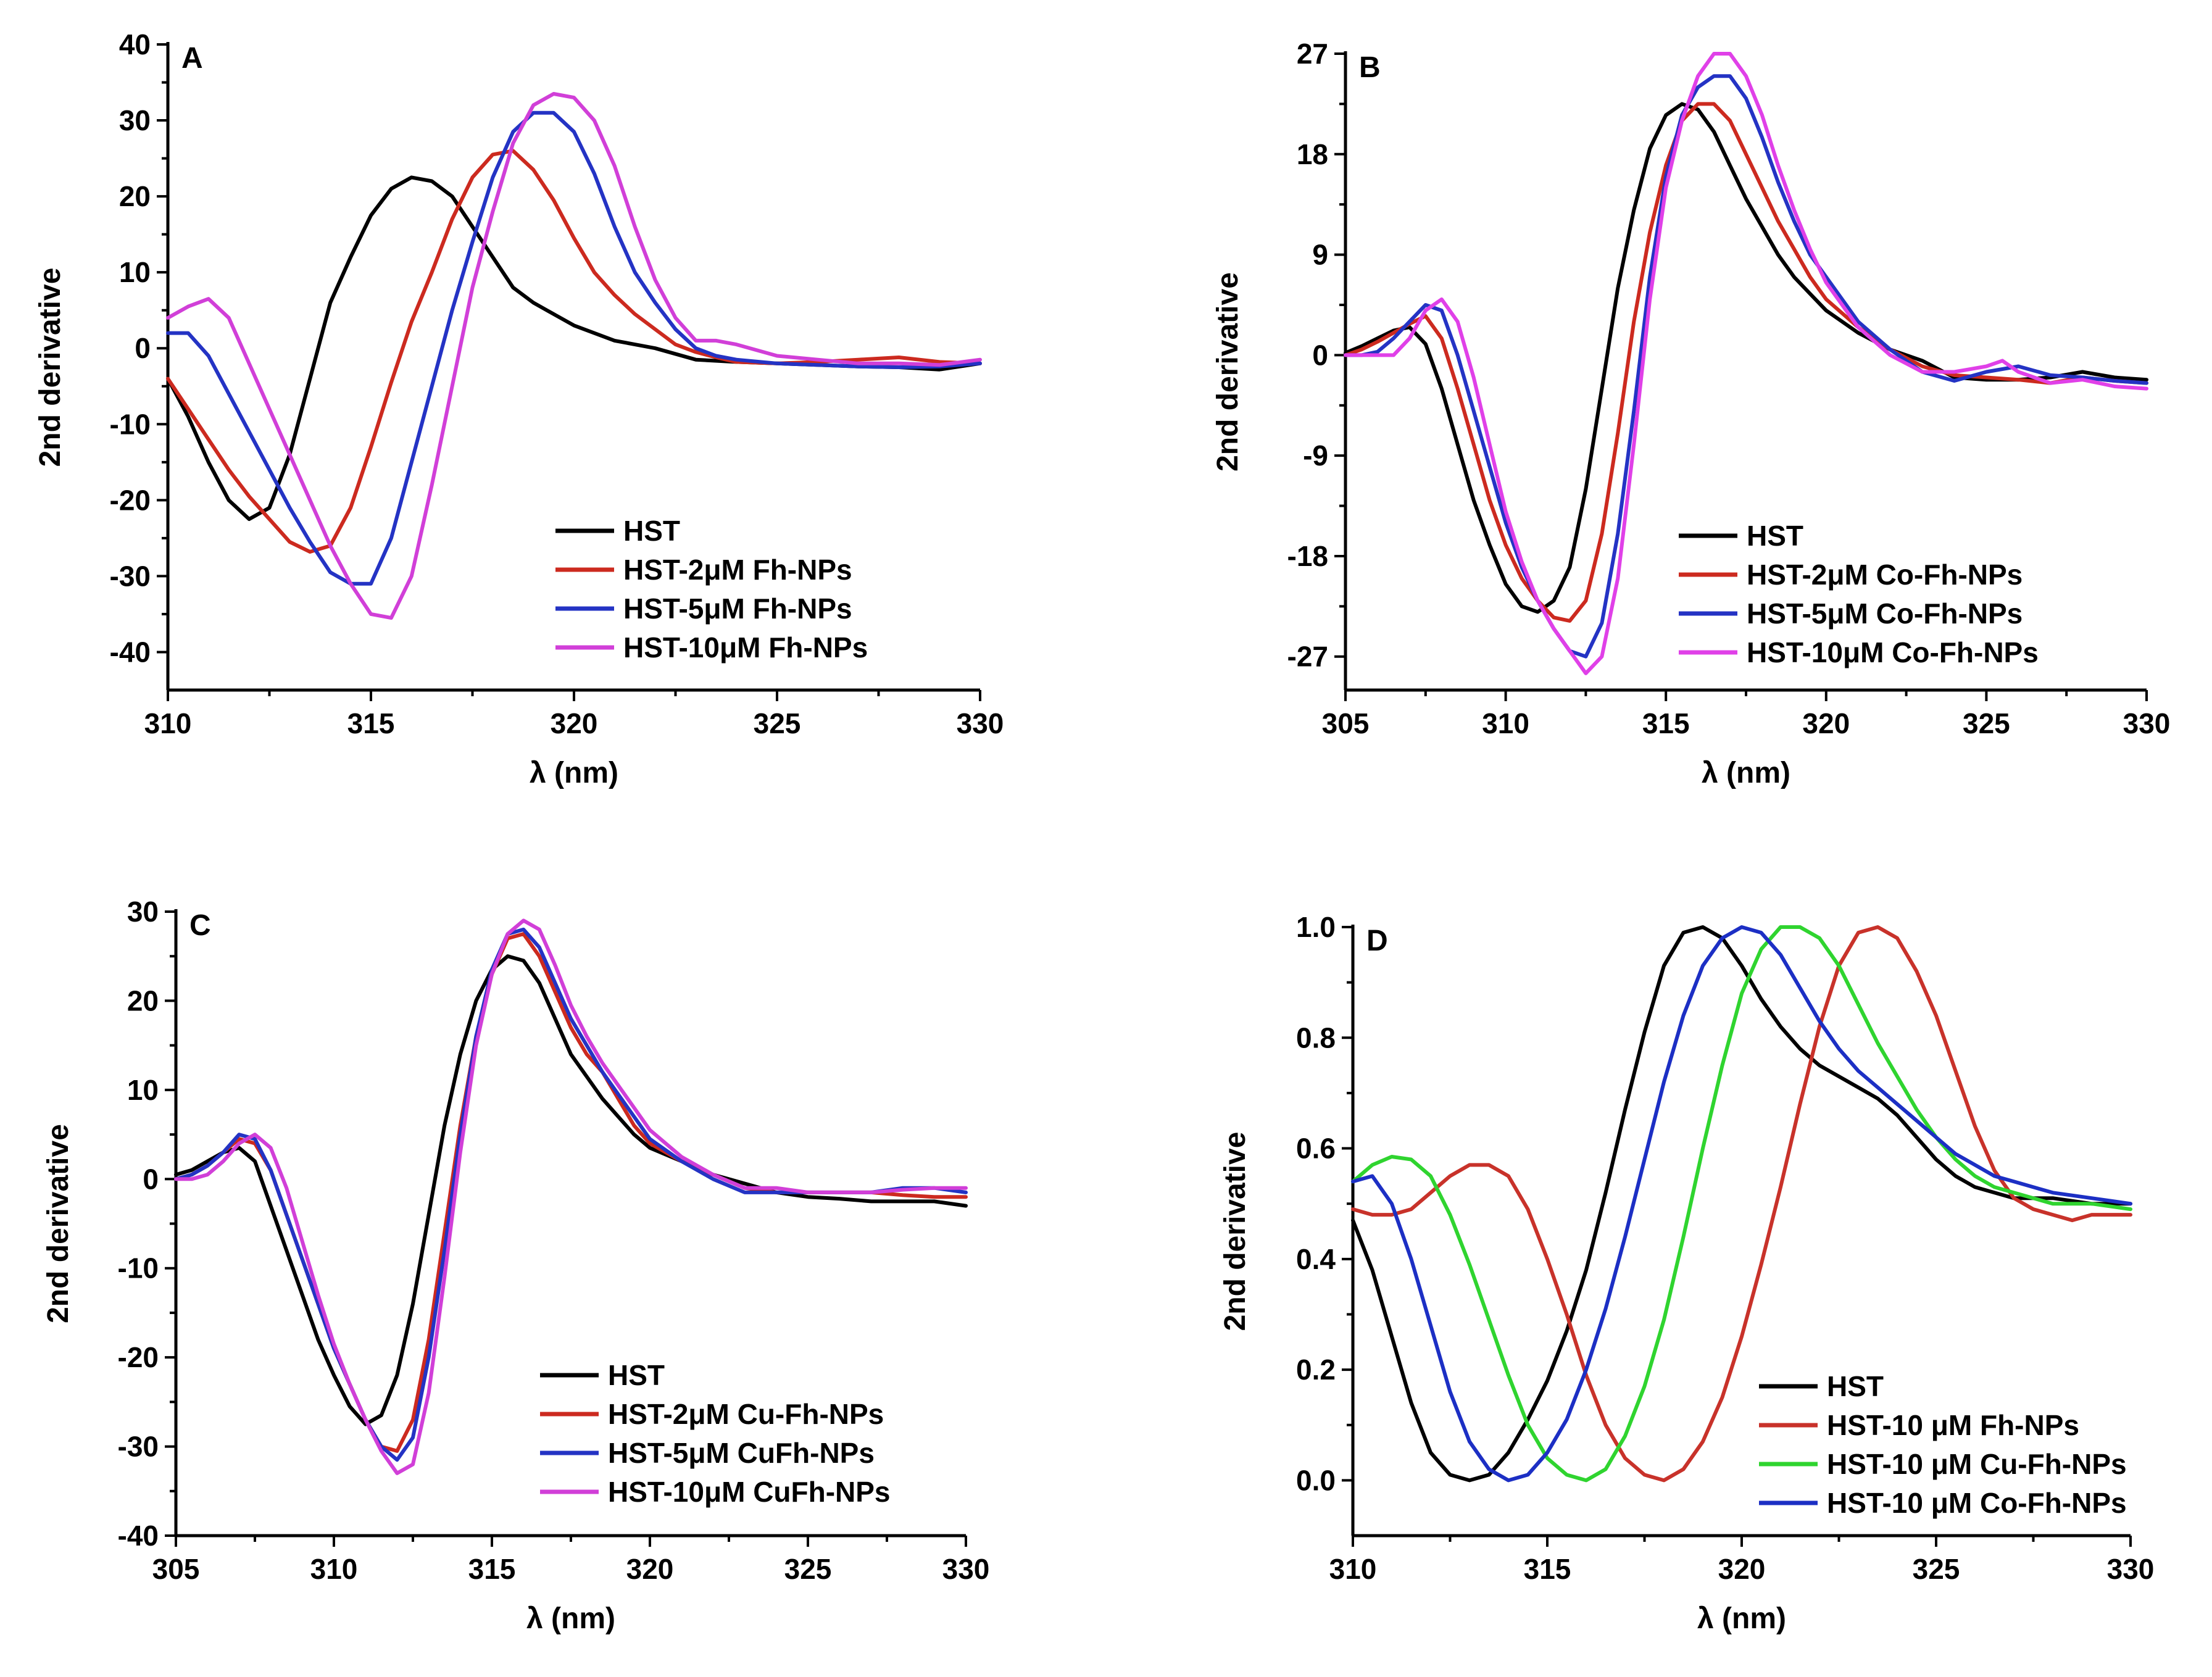 Image resolution: width=2212 pixels, height=1677 pixels. Describe the element at coordinates (574, 773) in the screenshot. I see `x-axis-title-a: λ (nm)` at that location.